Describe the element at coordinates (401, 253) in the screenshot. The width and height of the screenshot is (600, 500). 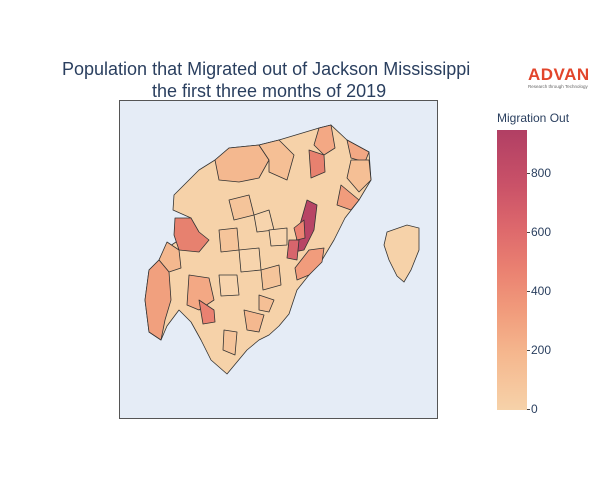
I see `region-detached-east` at that location.